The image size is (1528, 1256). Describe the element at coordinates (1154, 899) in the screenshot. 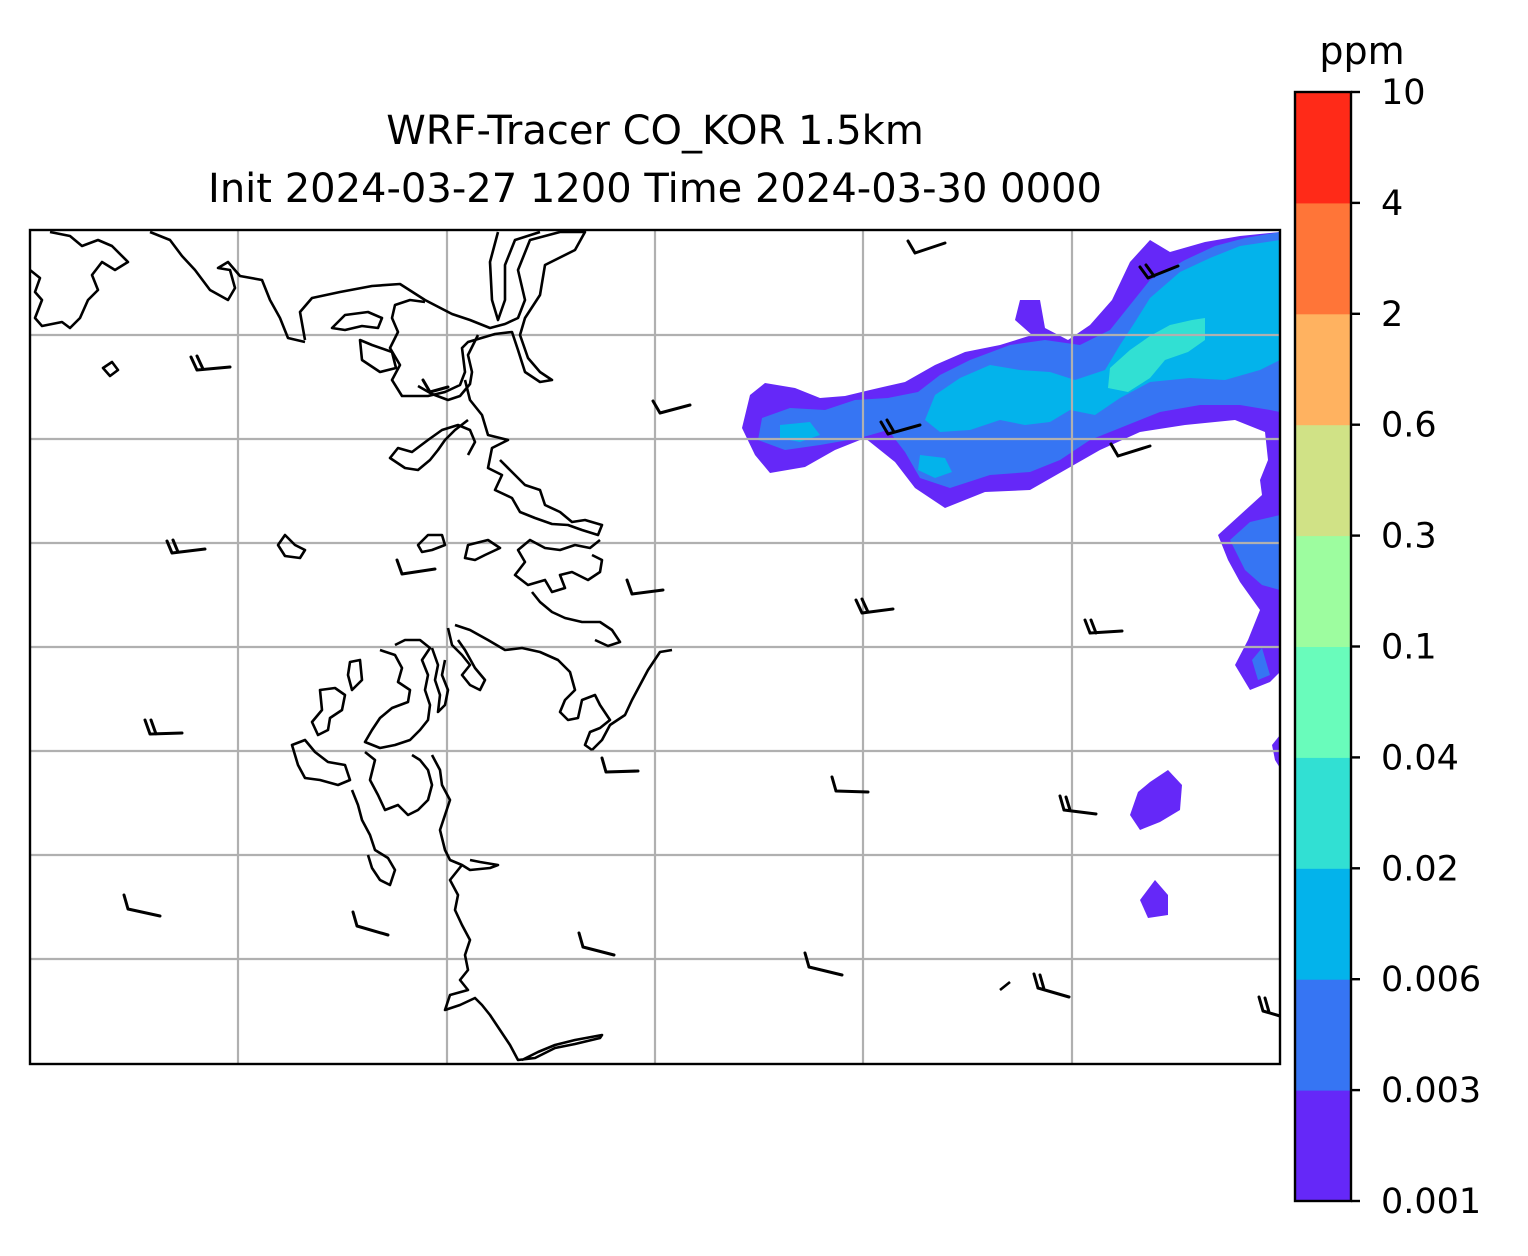

I see `contour-fill-0.001-d` at that location.